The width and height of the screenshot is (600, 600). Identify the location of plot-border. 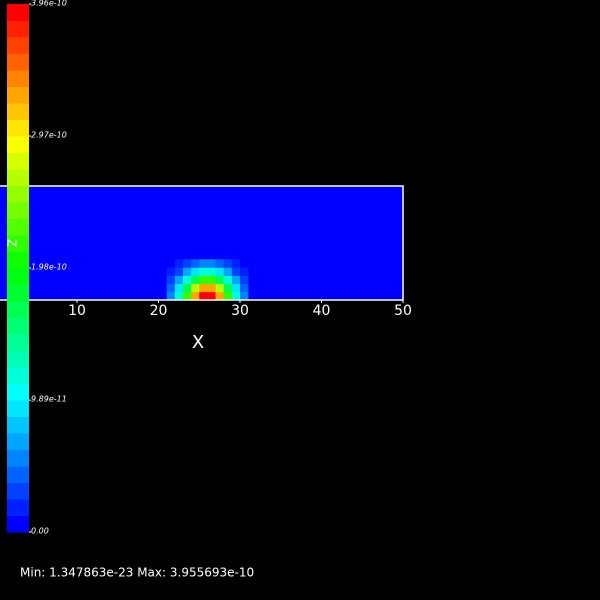
(202, 243).